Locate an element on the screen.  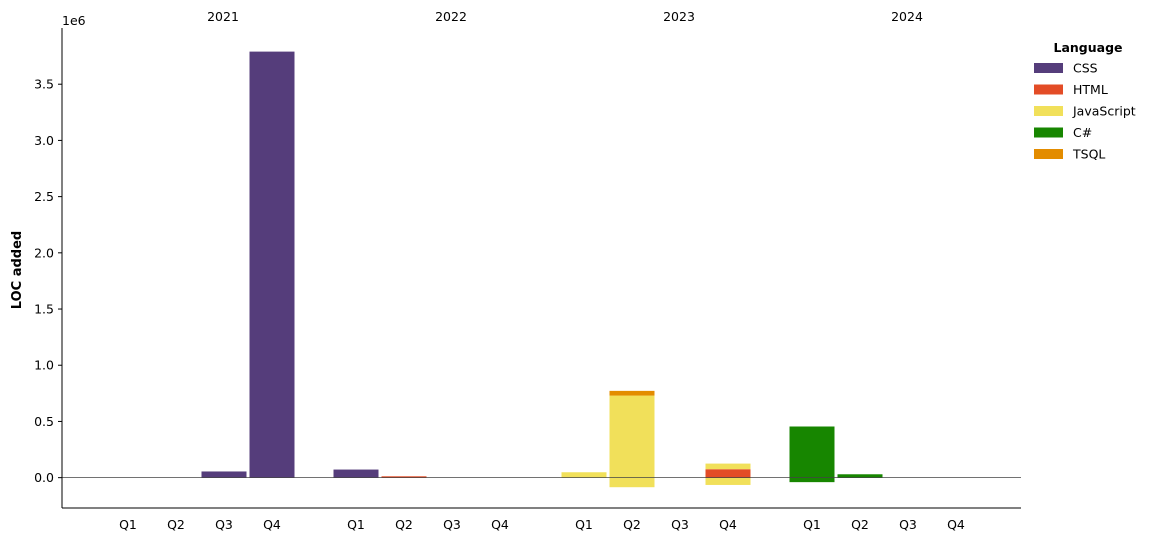
year-label: 2023 is located at coordinates (679, 16).